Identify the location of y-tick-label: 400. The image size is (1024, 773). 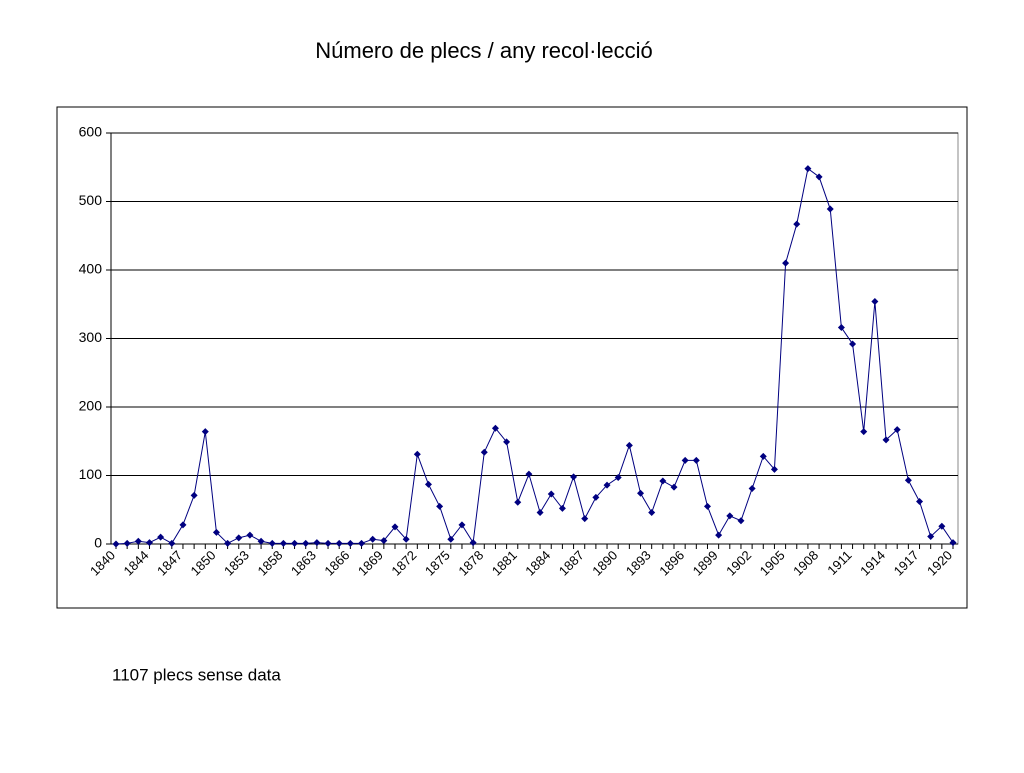
(91, 269).